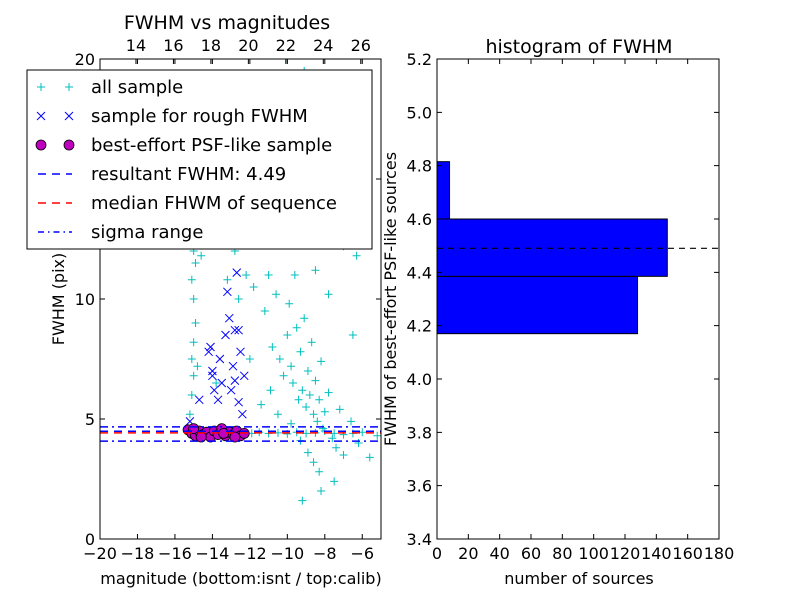  I want to click on scatter-ylabel: FWHM (pix), so click(58, 299).